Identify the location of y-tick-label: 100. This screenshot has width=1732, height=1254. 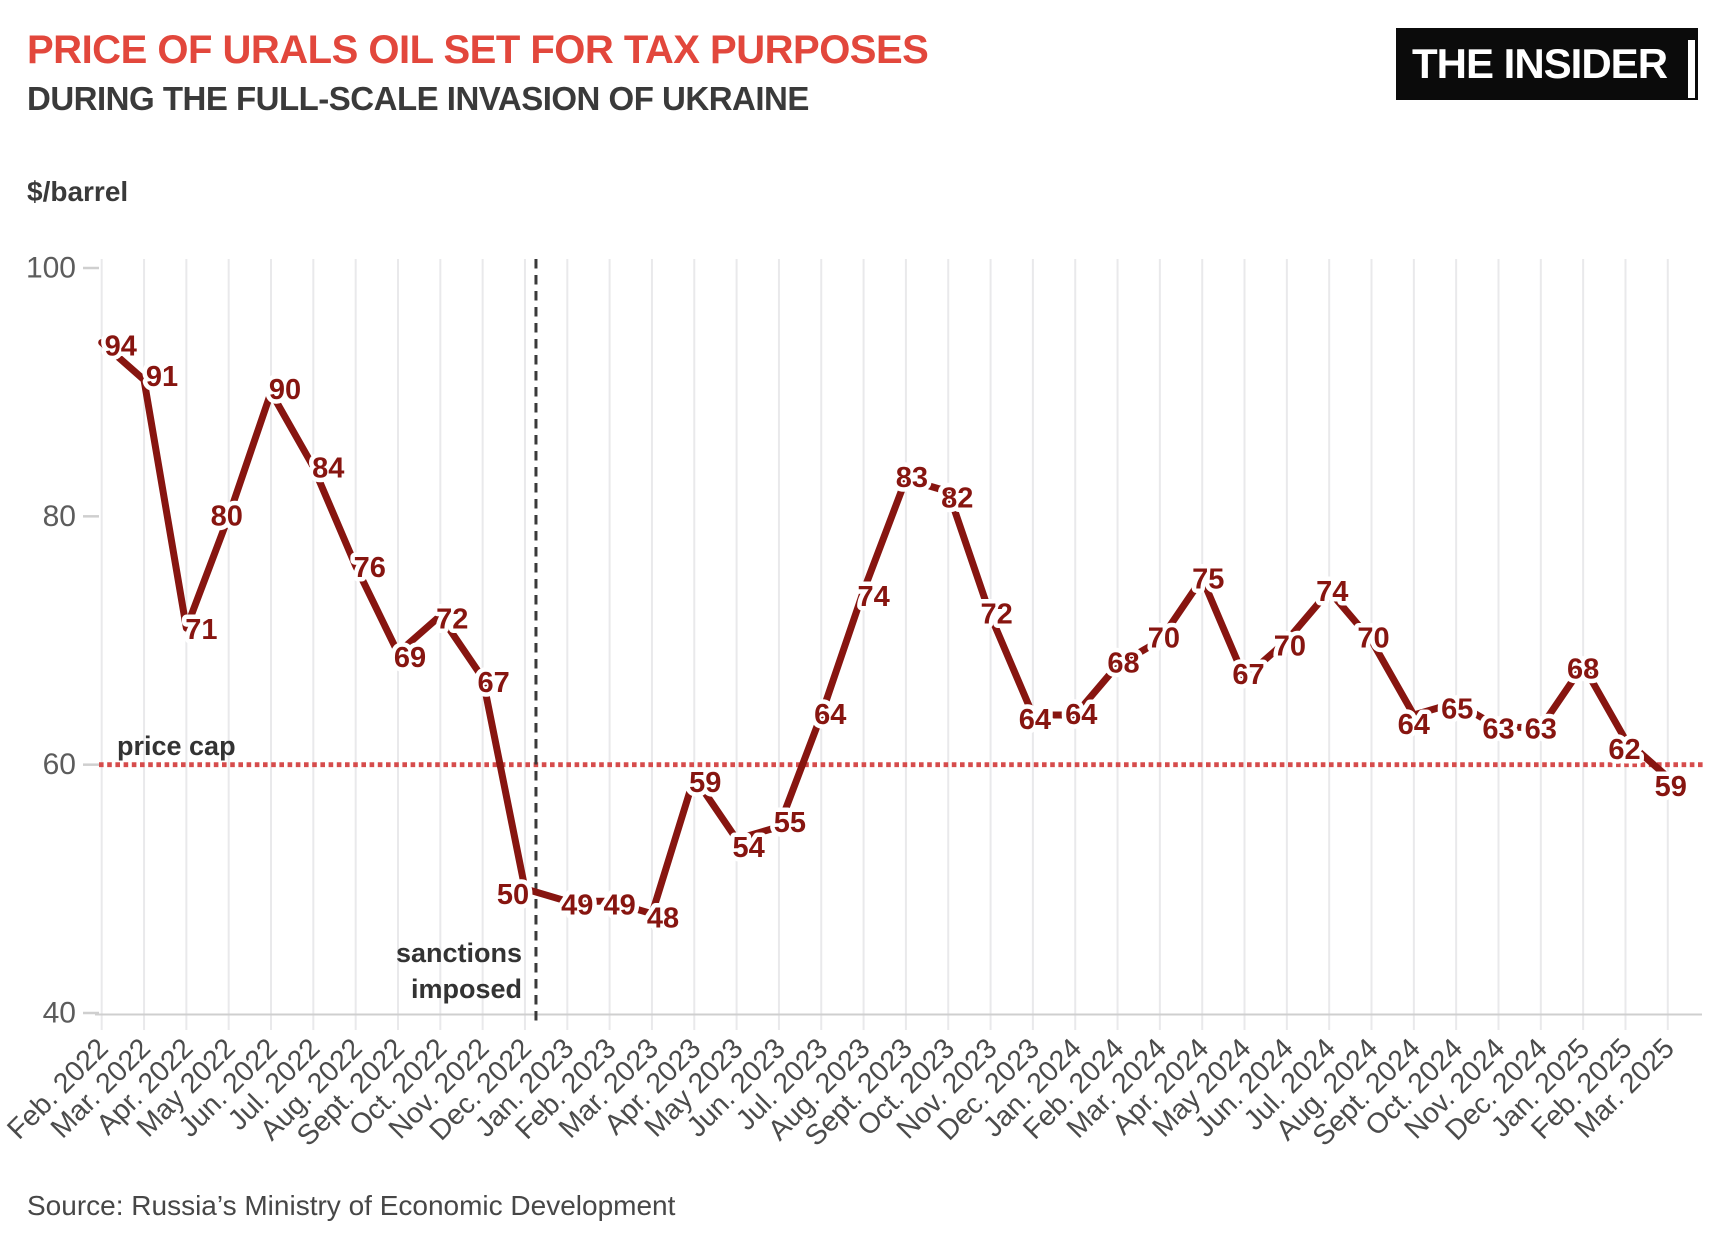
(51, 268).